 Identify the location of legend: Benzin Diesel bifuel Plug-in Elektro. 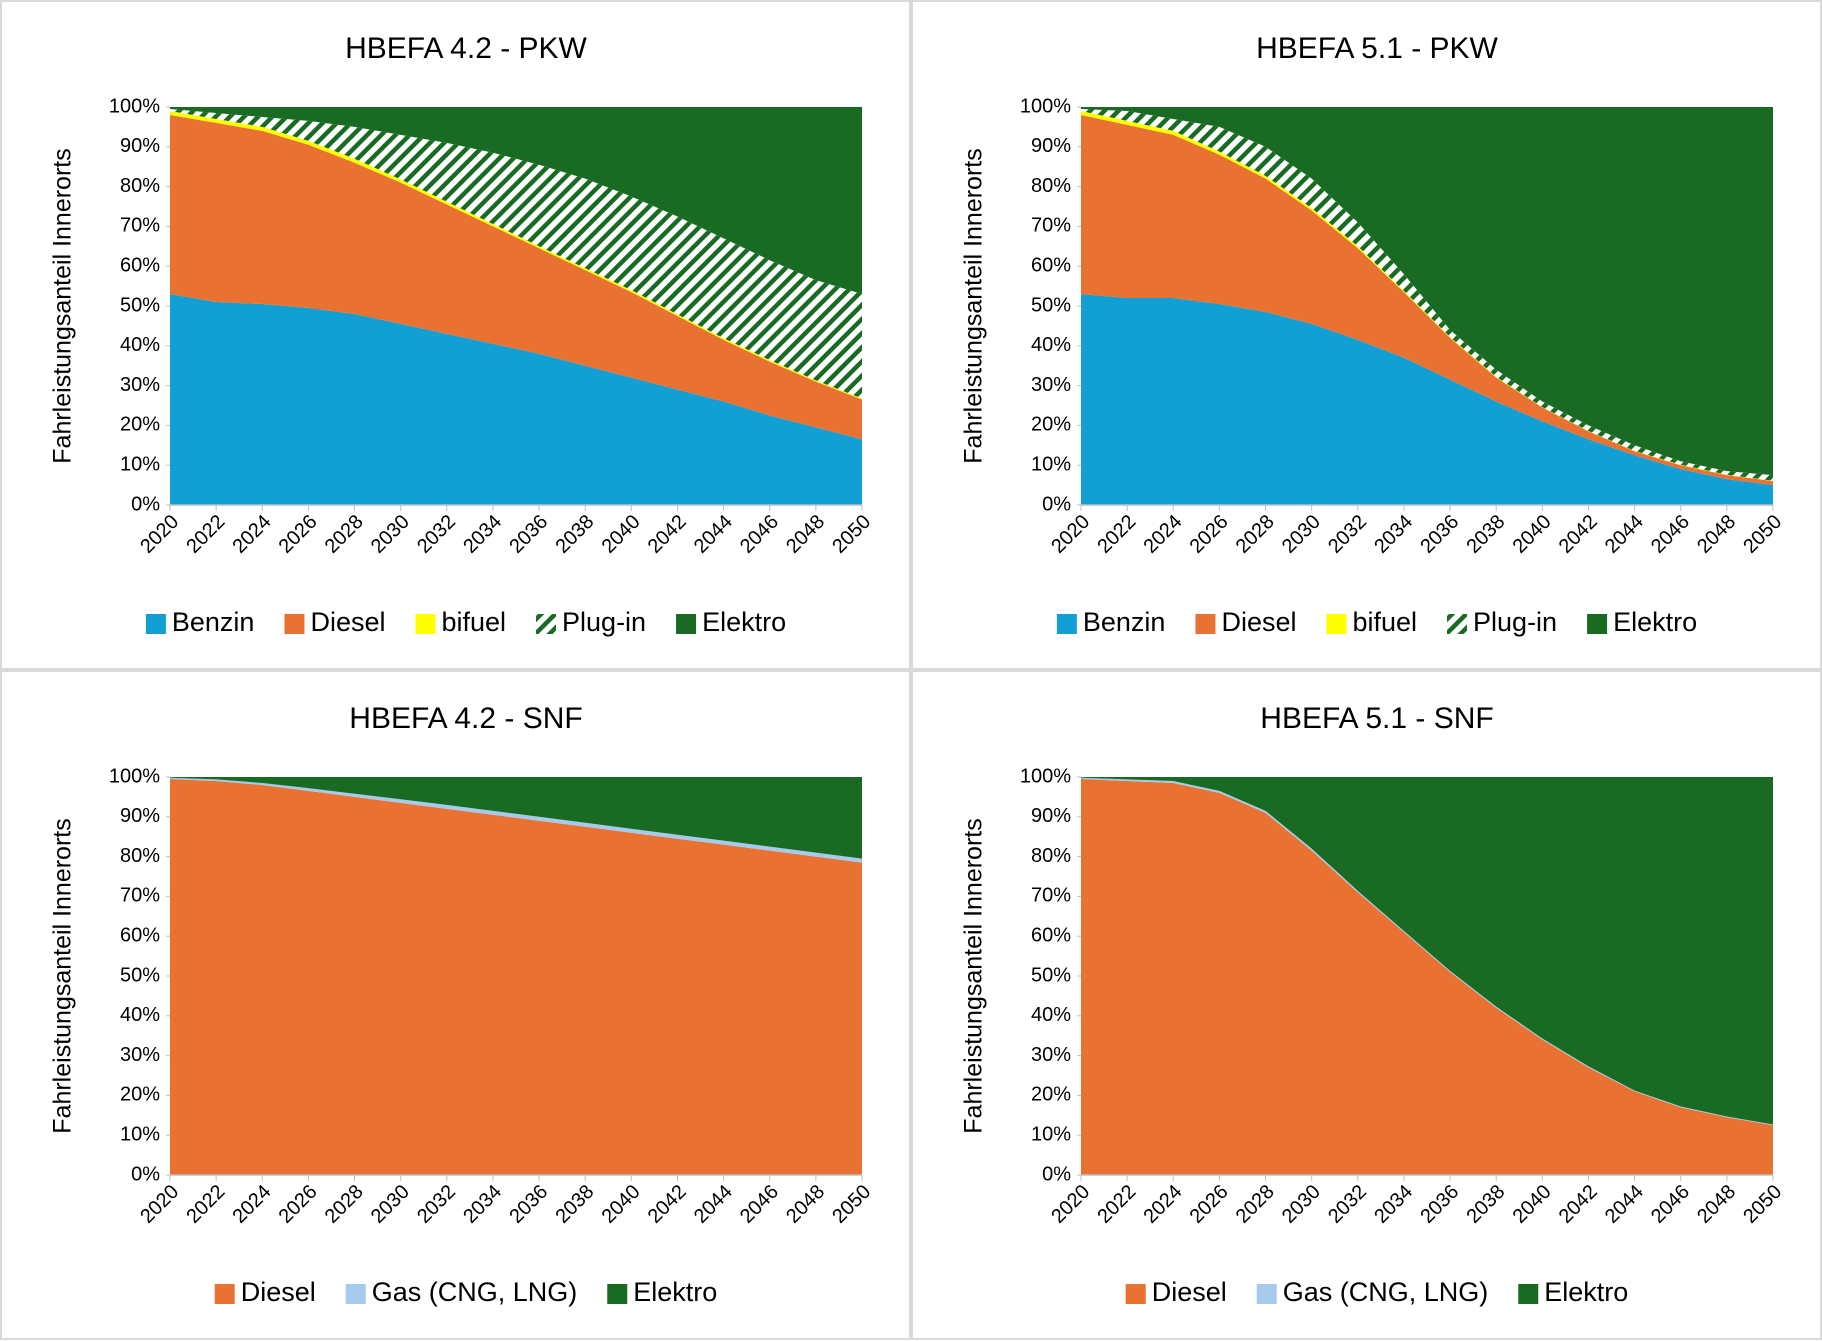
(1376, 622).